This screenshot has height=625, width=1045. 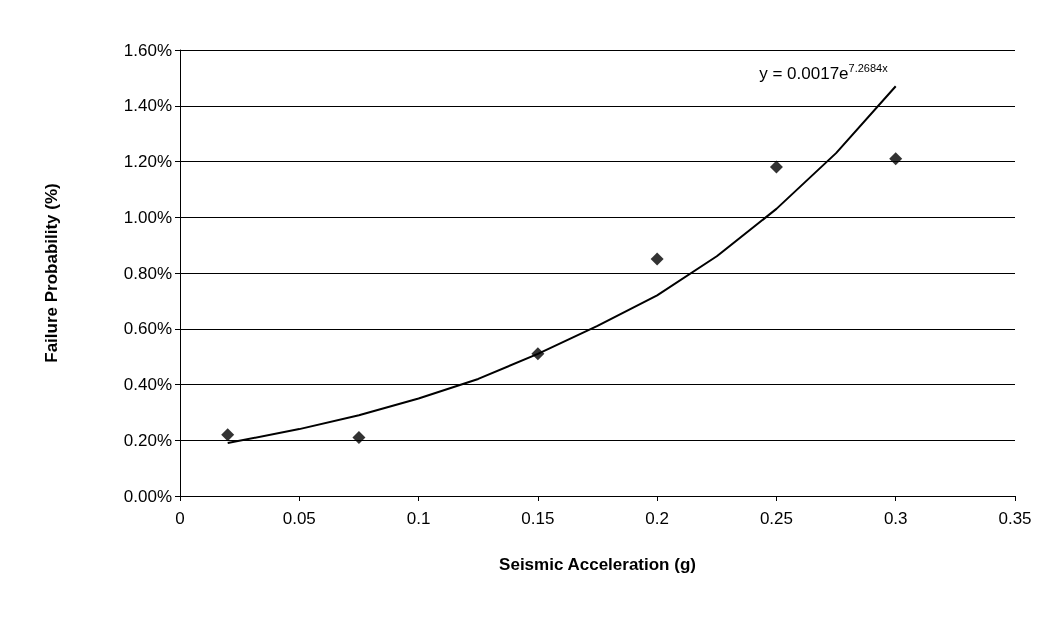 What do you see at coordinates (597, 564) in the screenshot?
I see `x-axis-title: Seismic Acceleration (g)` at bounding box center [597, 564].